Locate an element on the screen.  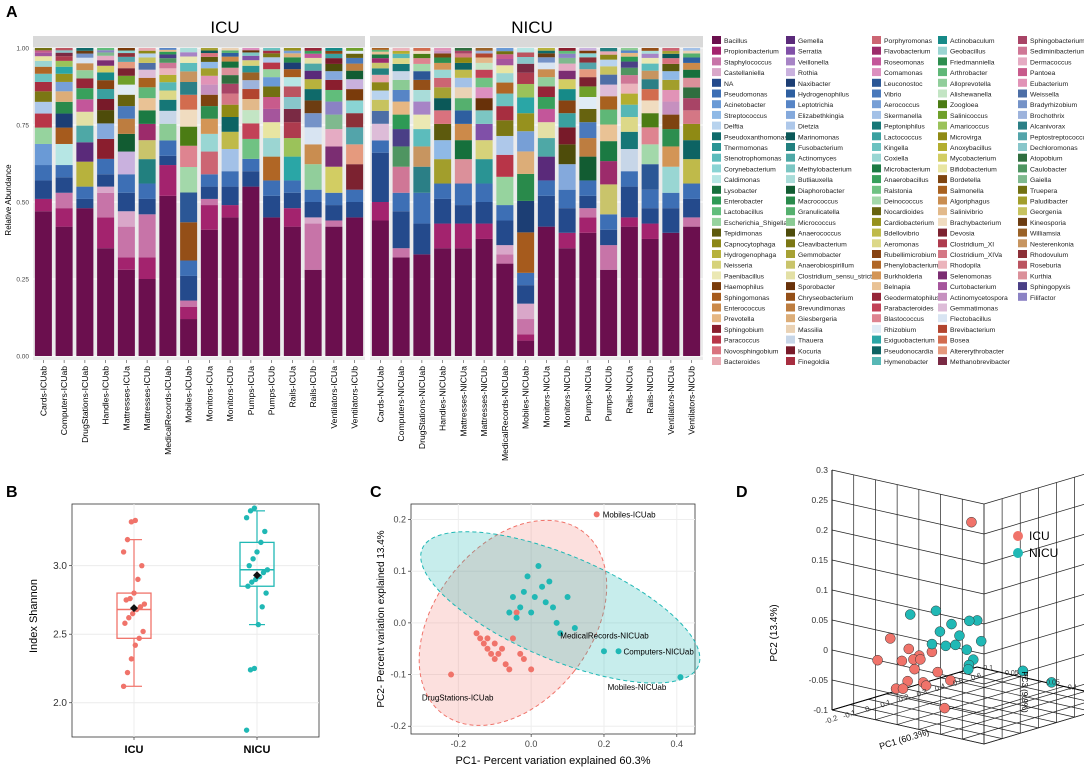
legend-label: Aeromonas is located at coordinates (901, 244).